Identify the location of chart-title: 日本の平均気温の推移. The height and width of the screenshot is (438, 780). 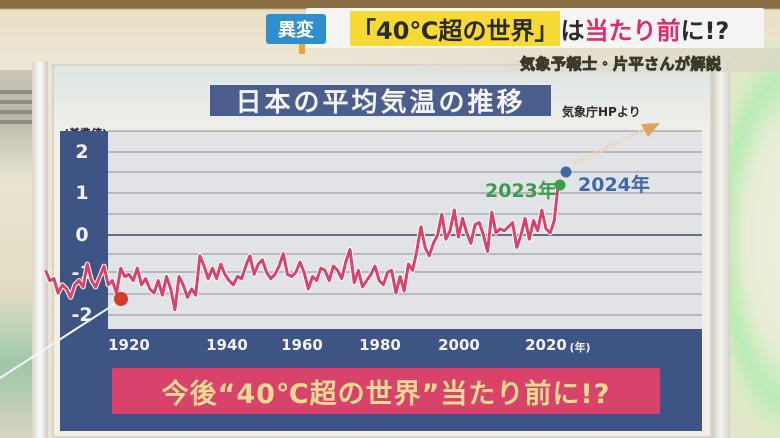
(380, 100).